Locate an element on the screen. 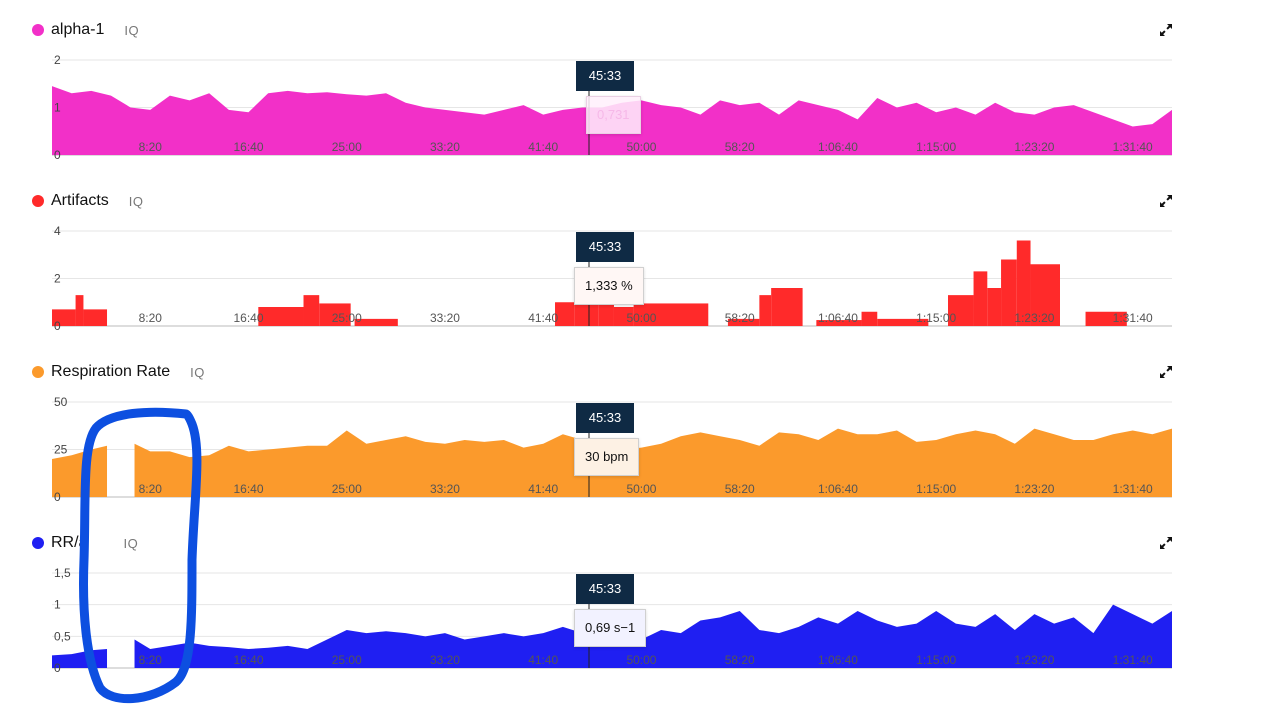 The image size is (1276, 709). respiration-legend-dot is located at coordinates (38, 372).